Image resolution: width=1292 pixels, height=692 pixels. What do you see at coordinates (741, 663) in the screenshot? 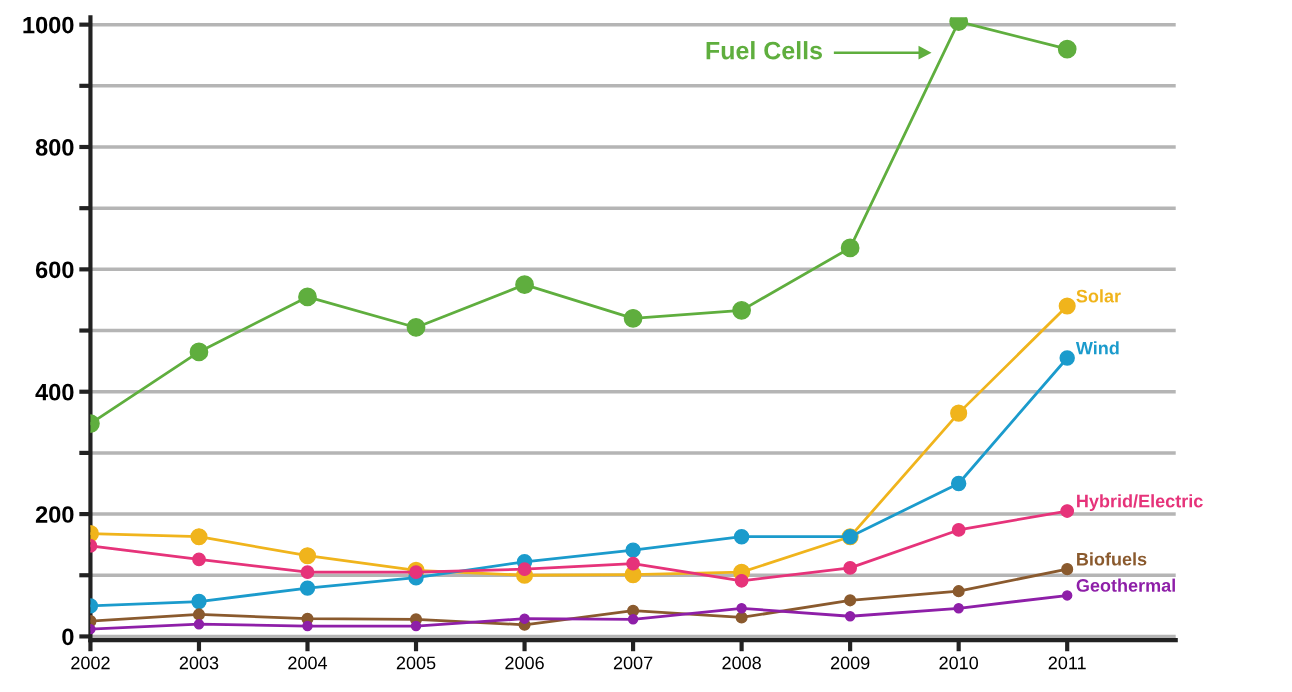
I see `x-tick-label: 2008` at bounding box center [741, 663].